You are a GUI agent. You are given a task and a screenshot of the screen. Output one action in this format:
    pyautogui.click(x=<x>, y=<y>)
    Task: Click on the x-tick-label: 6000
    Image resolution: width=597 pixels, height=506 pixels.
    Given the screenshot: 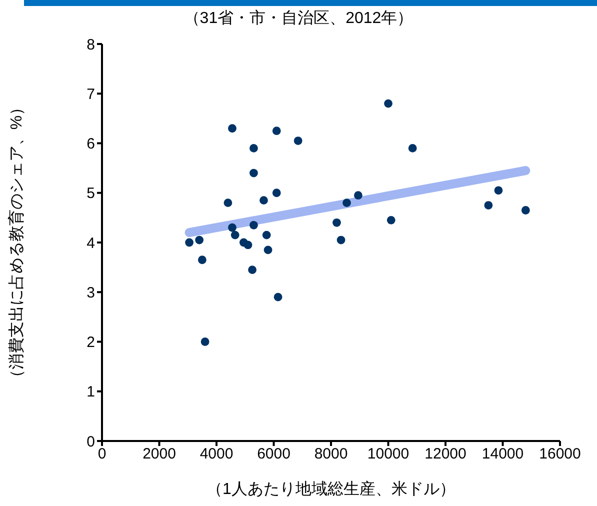 What is the action you would take?
    pyautogui.click(x=273, y=454)
    